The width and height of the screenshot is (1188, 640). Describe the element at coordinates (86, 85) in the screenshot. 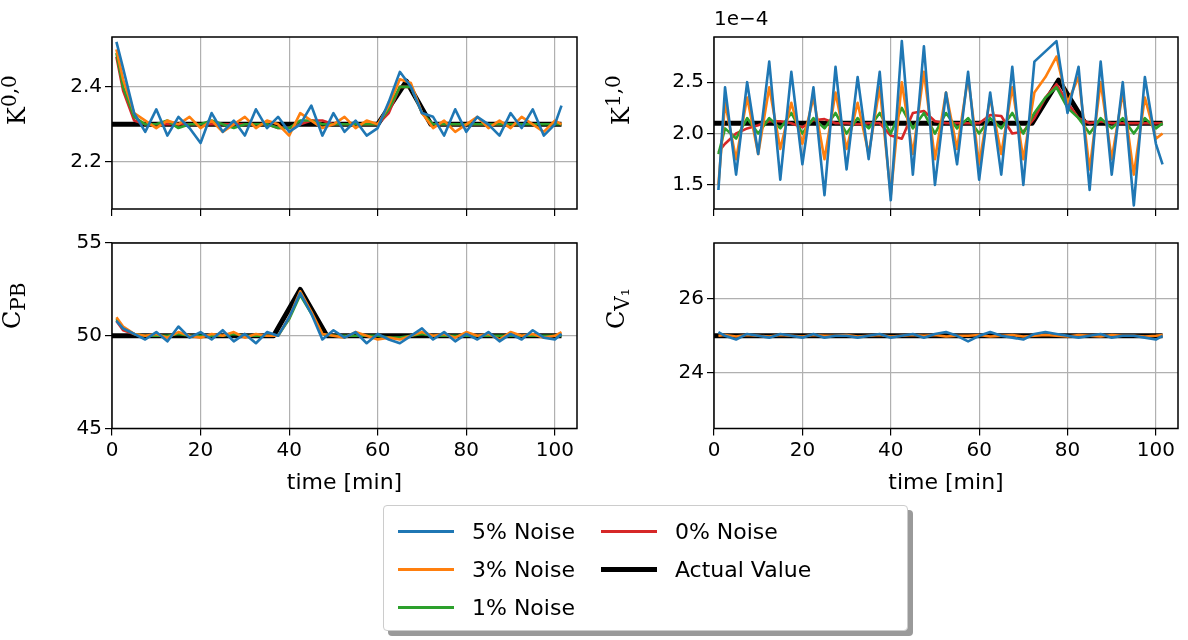

I see `y-tick-label: 2.4` at that location.